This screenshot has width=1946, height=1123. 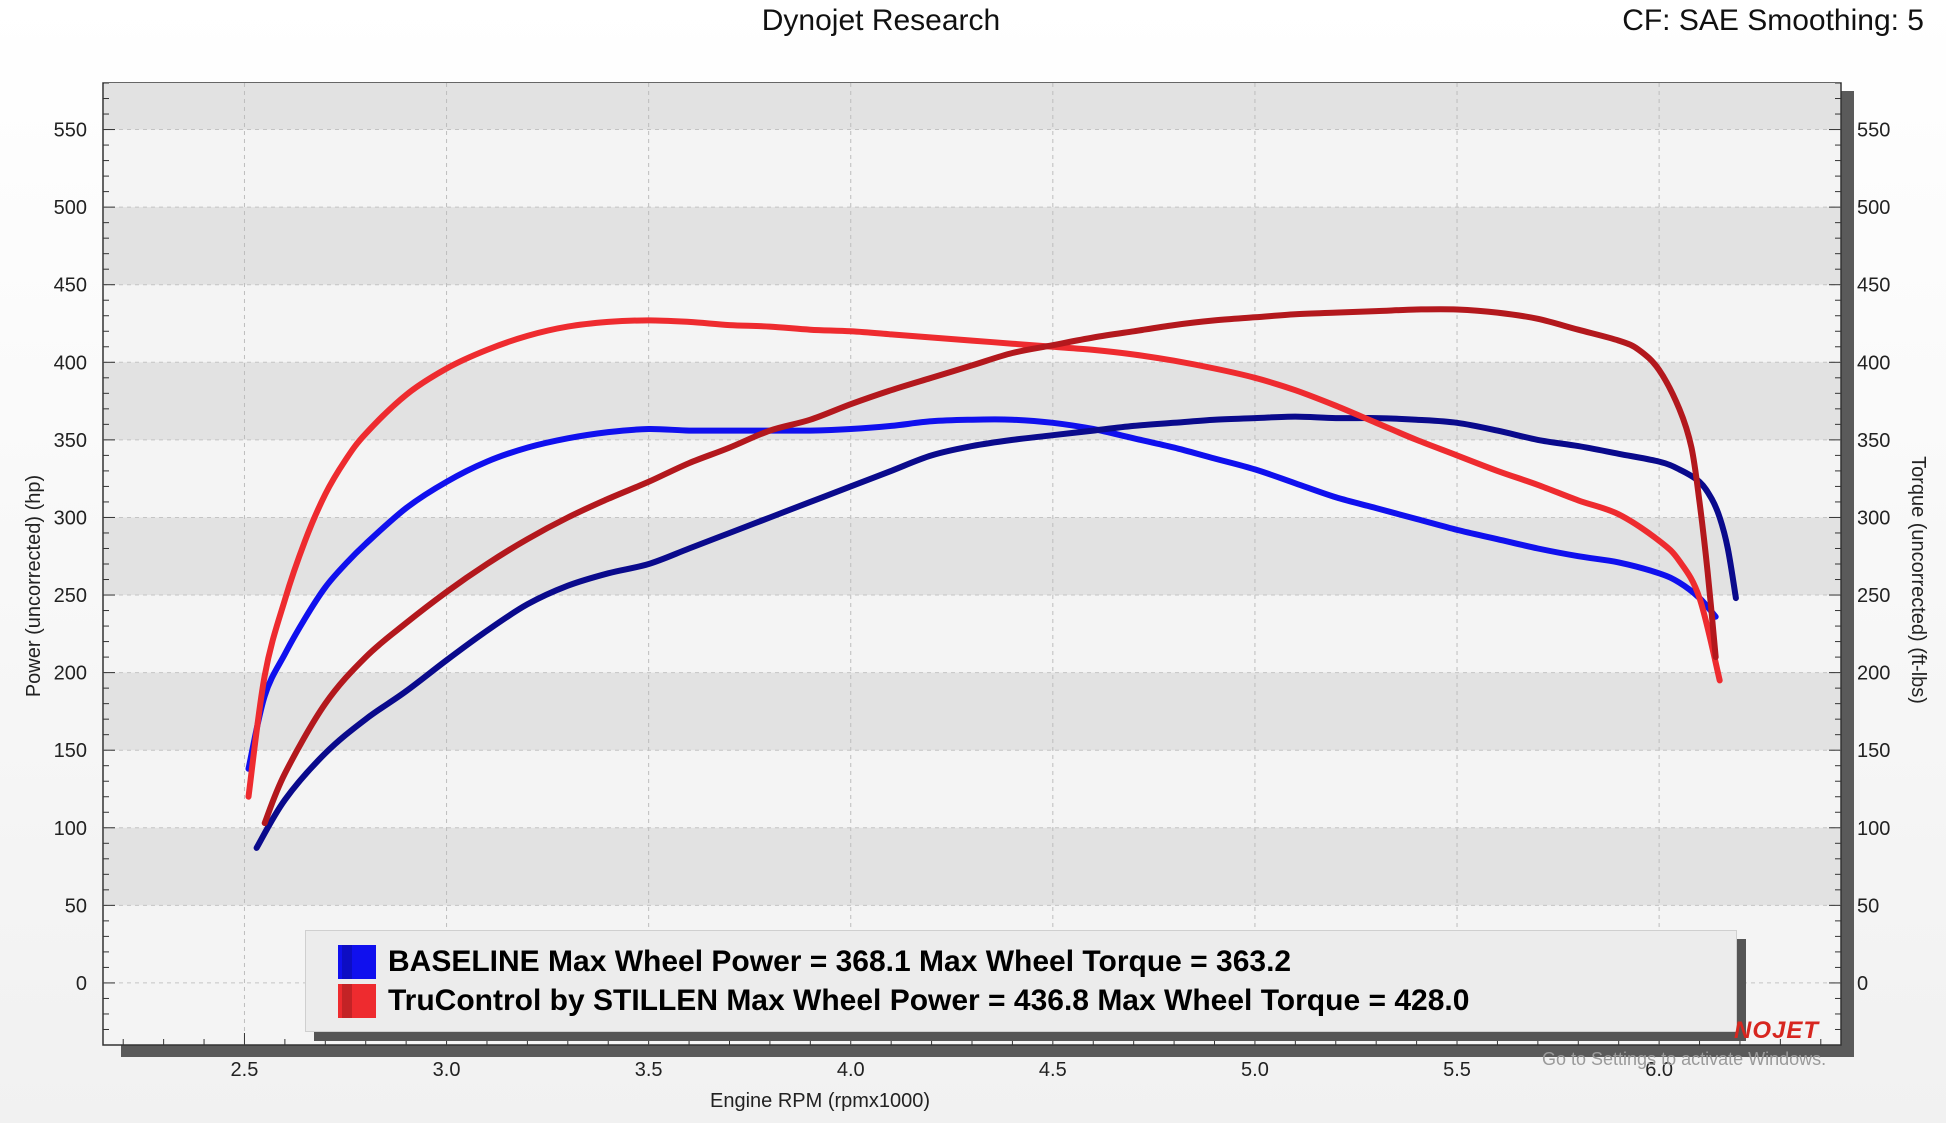 What do you see at coordinates (1862, 984) in the screenshot?
I see `y2-tick-label: 0` at bounding box center [1862, 984].